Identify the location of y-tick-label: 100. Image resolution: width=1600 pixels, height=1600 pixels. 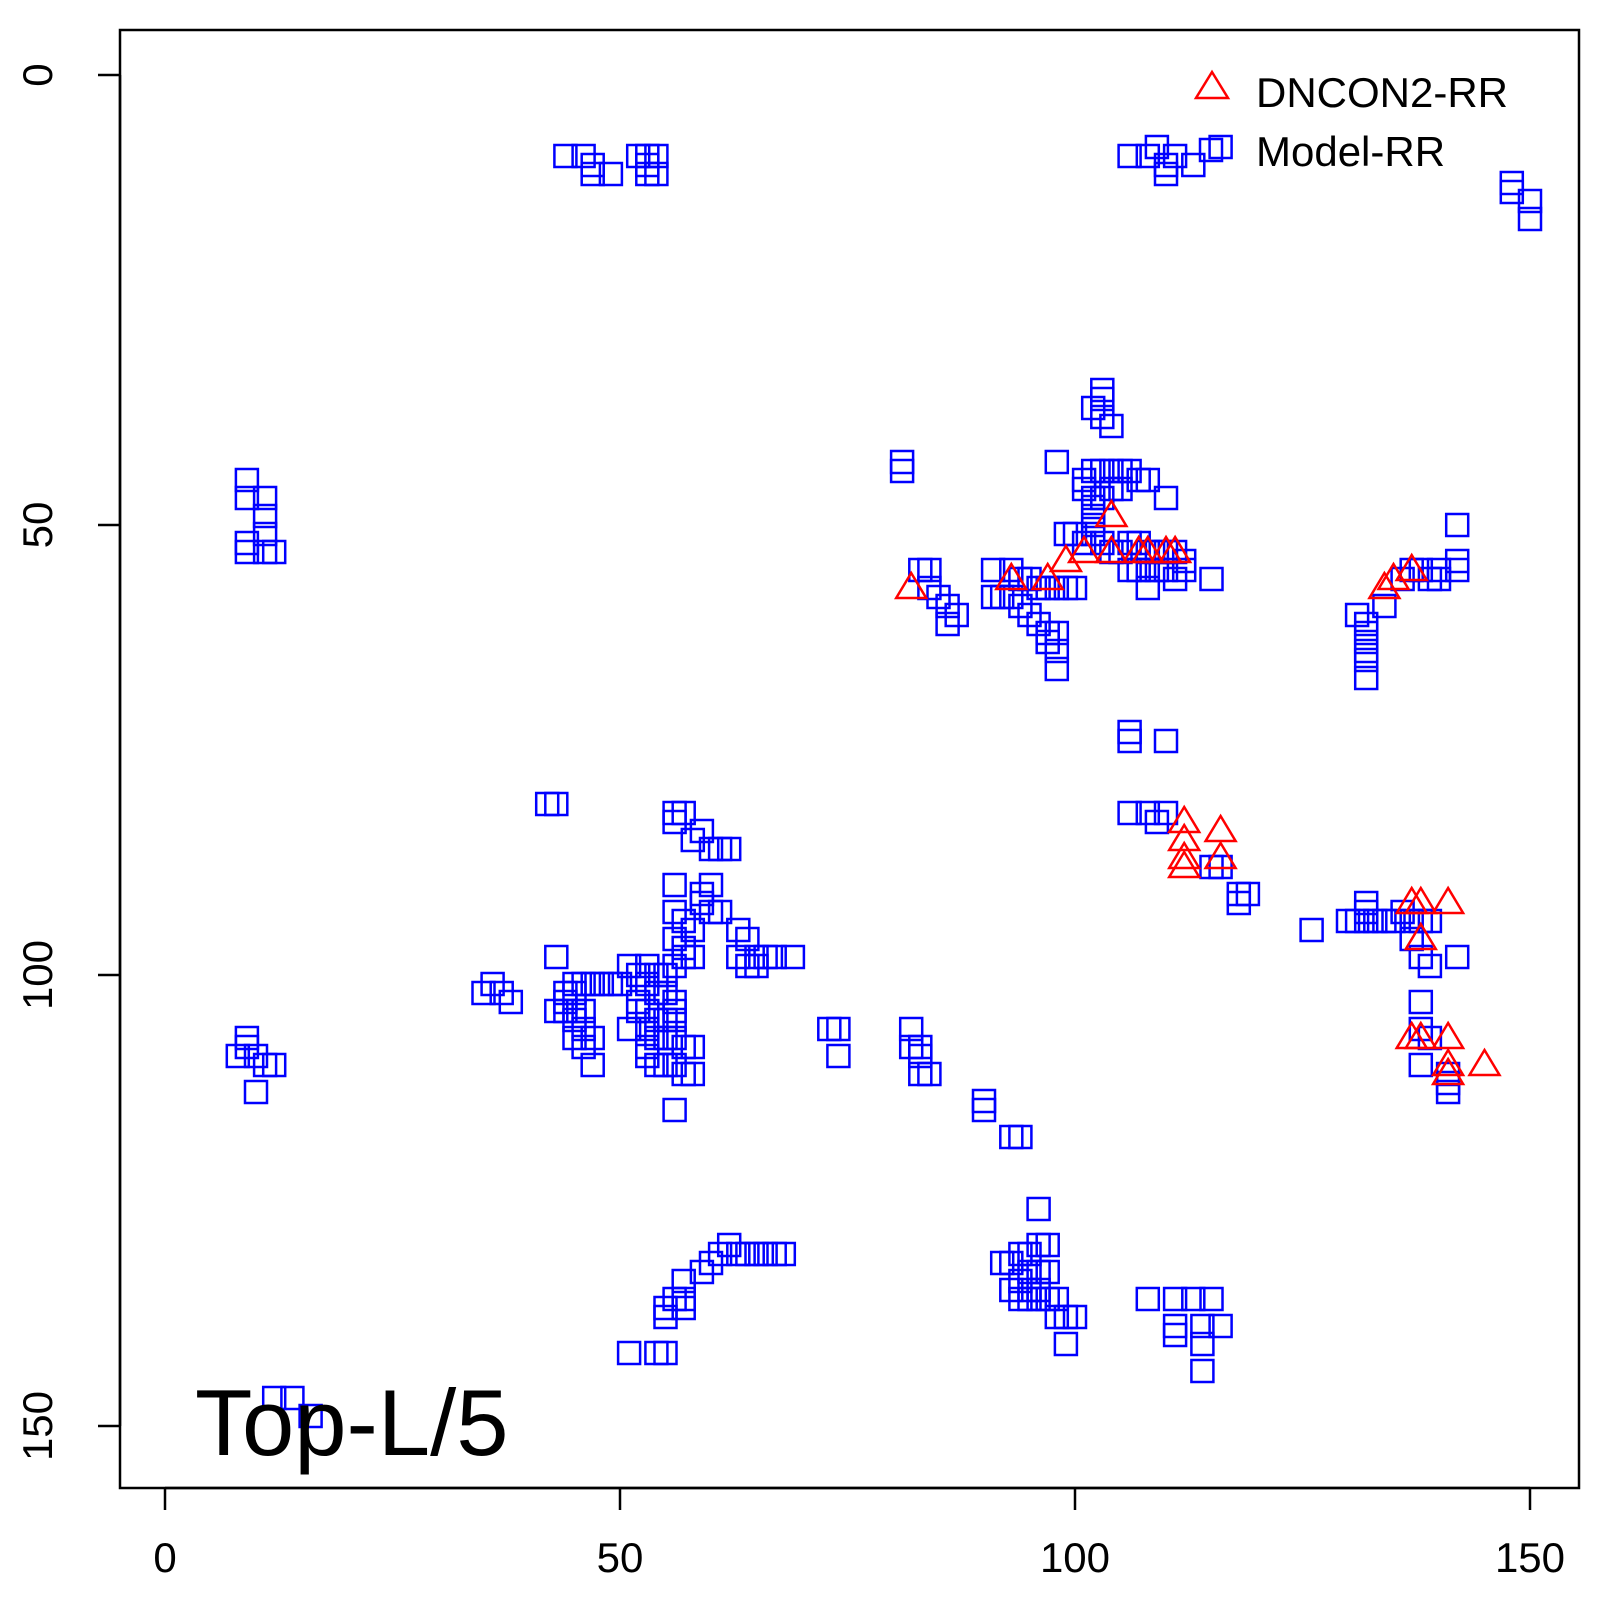
(37, 975).